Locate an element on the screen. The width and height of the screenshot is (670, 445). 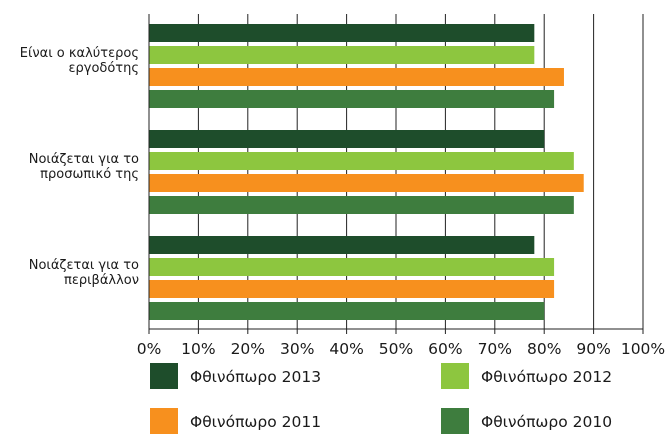
category-label: Είναι ο καλύτερος εργοδότης is located at coordinates (79, 61).